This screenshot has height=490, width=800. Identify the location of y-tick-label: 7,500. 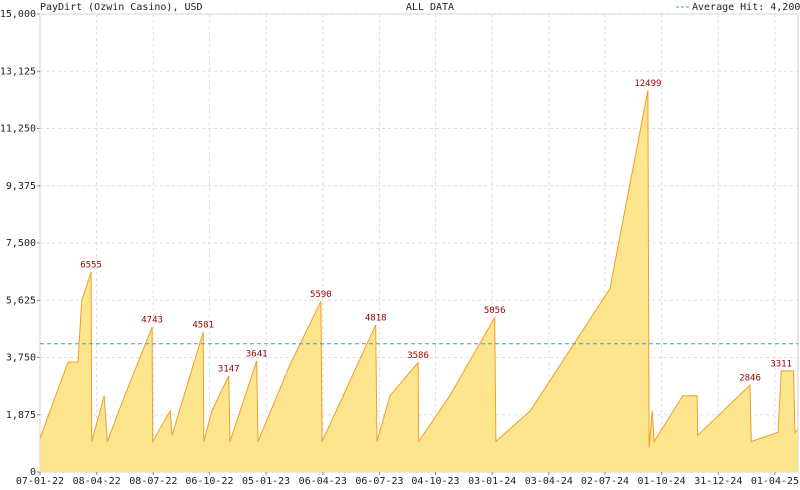
(21, 243).